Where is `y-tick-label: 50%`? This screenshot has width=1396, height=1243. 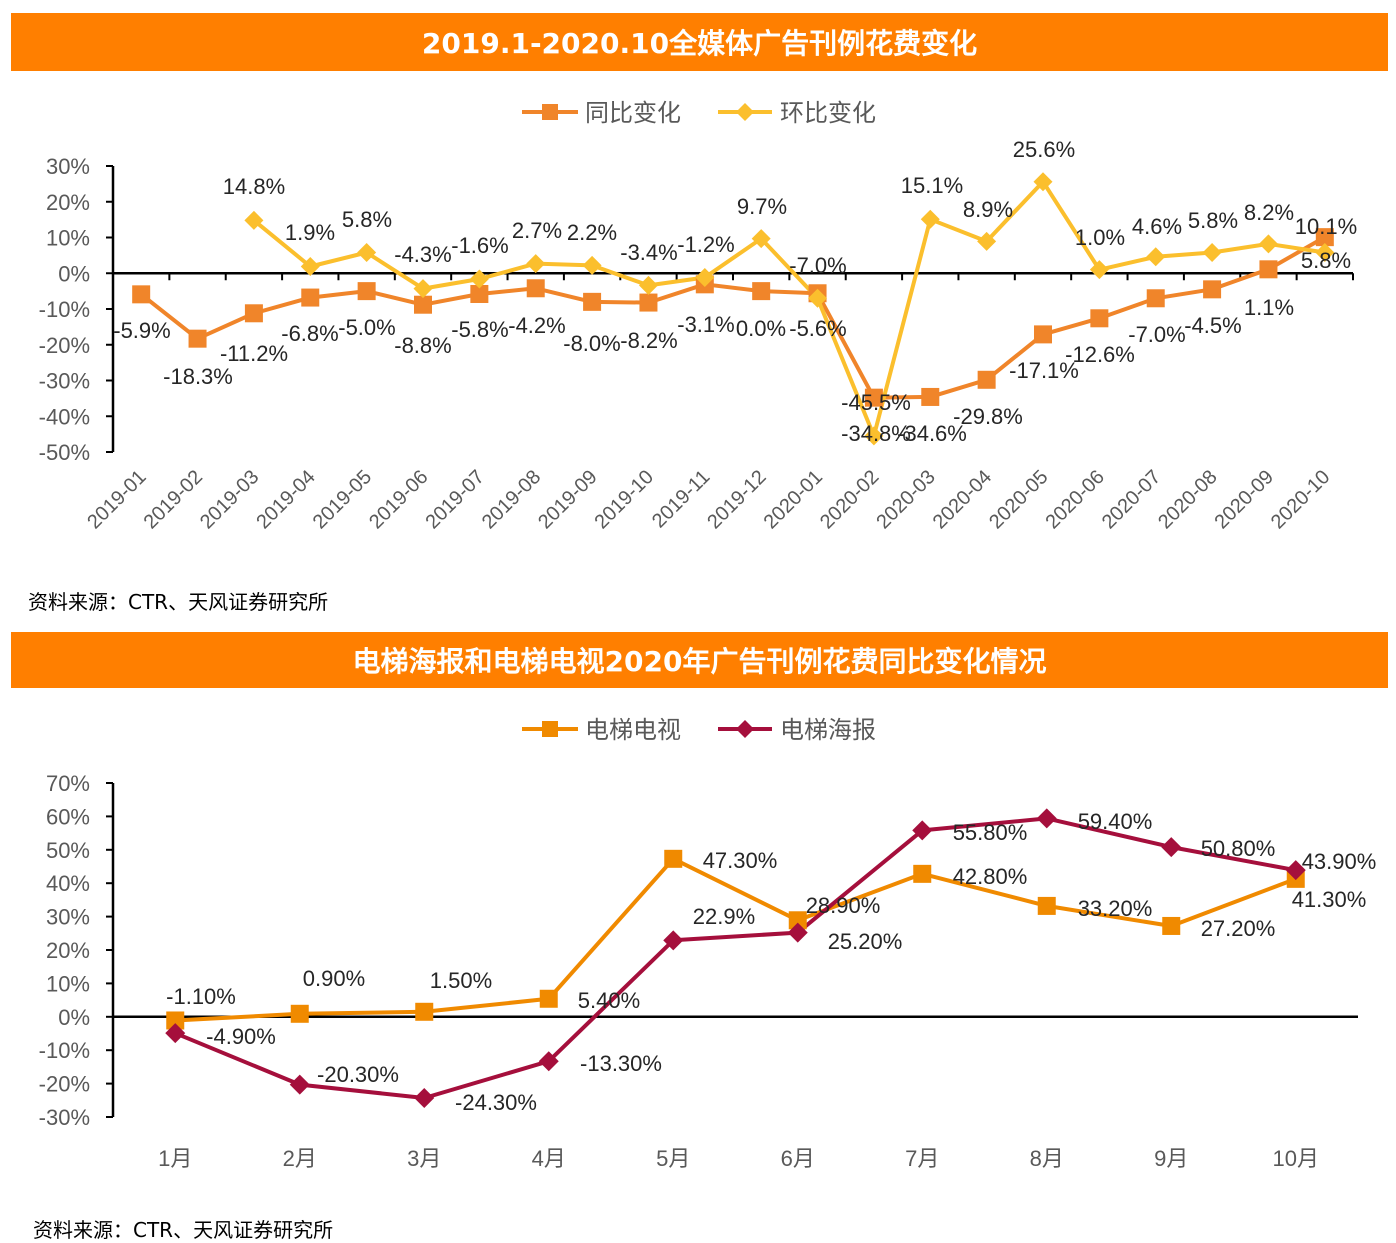
y-tick-label: 50% is located at coordinates (68, 850).